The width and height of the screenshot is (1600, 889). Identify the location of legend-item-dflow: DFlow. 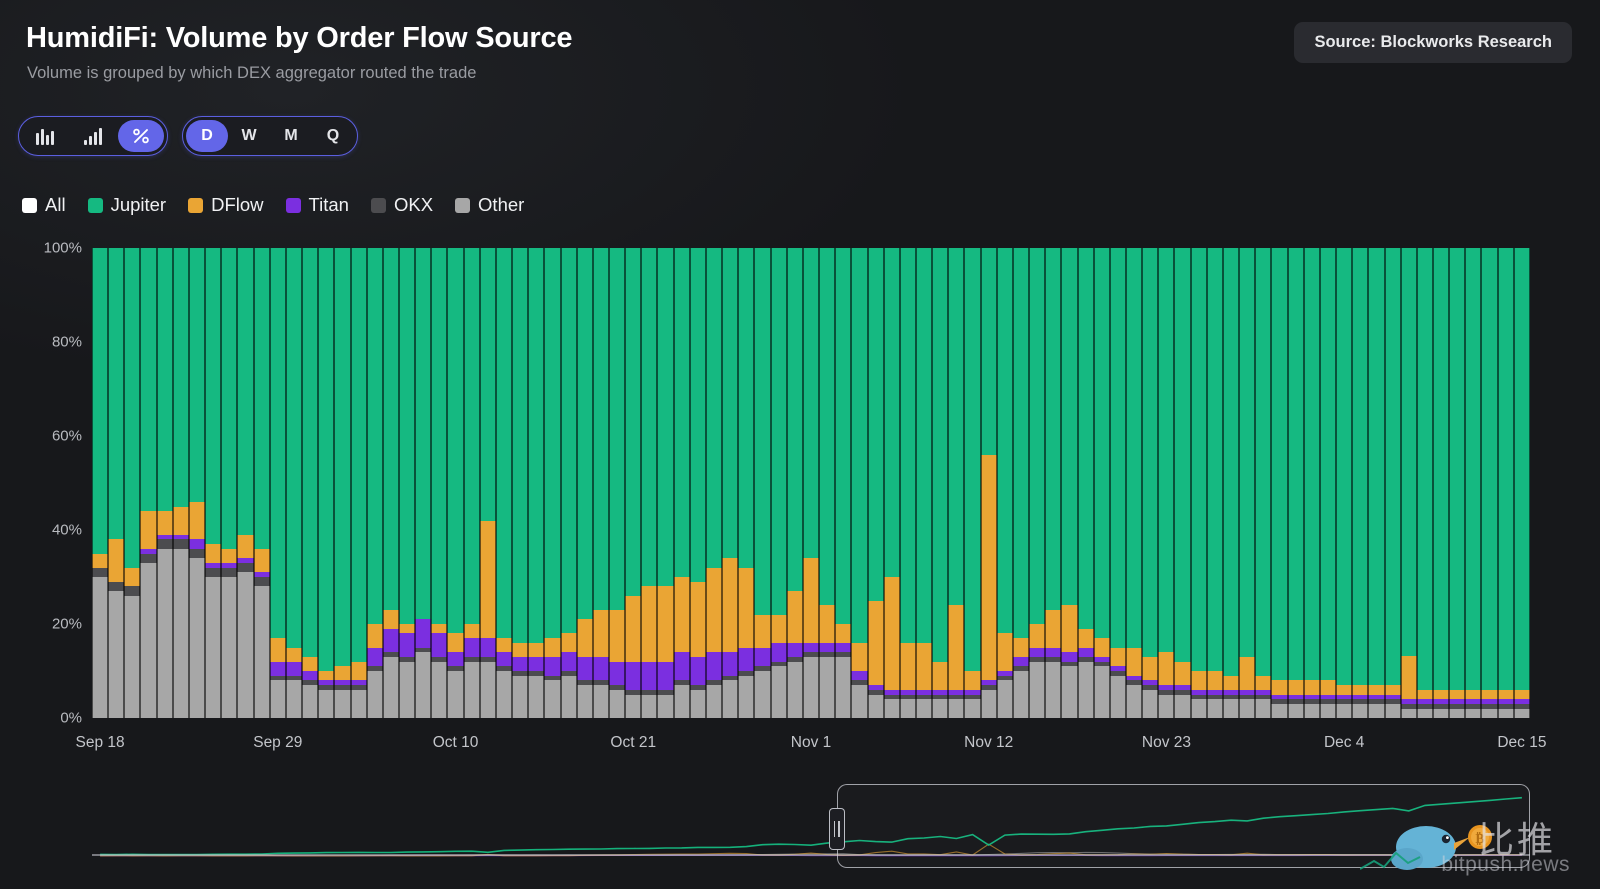
(226, 205).